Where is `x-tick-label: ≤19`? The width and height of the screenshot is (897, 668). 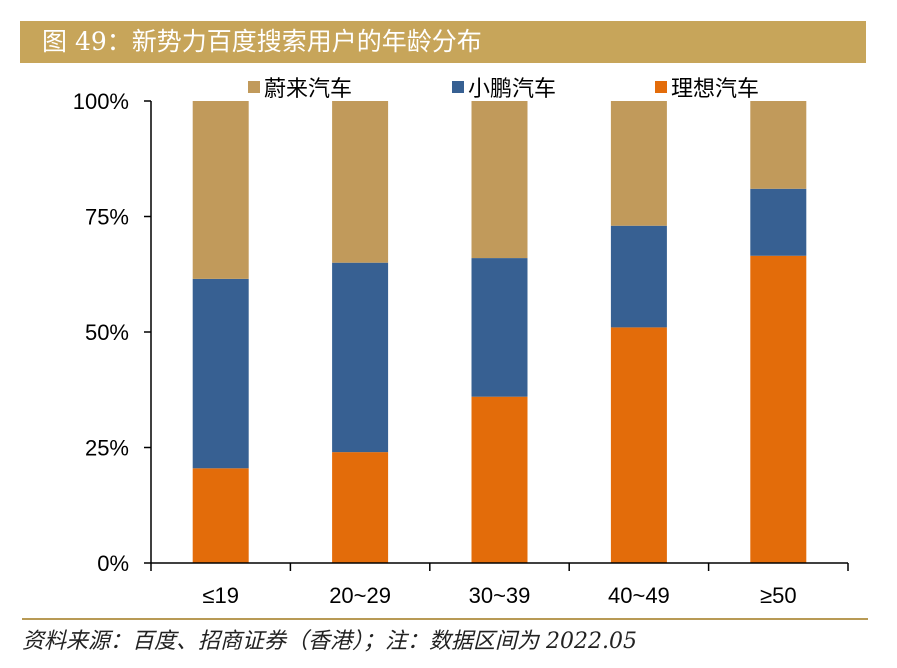 x-tick-label: ≤19 is located at coordinates (220, 595).